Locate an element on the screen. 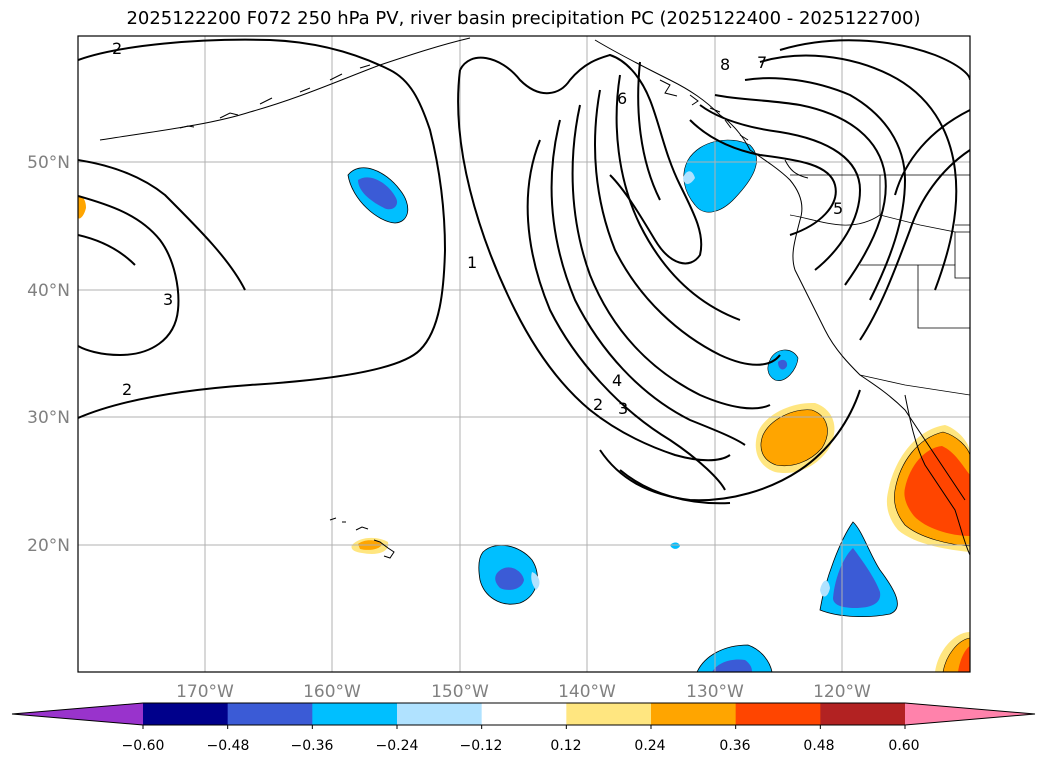  lat-label: 40°N is located at coordinates (48, 291).